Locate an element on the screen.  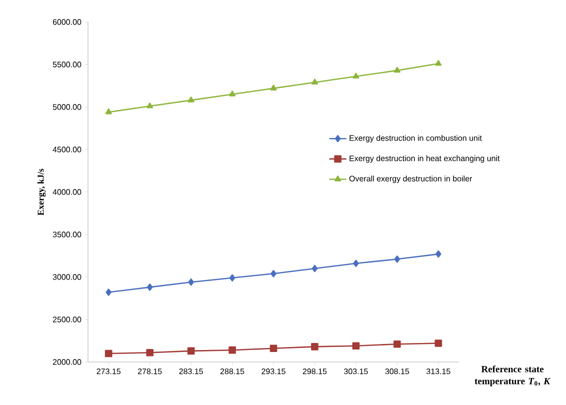
y-axis-title: Exergy, kJ/s is located at coordinates (41, 192).